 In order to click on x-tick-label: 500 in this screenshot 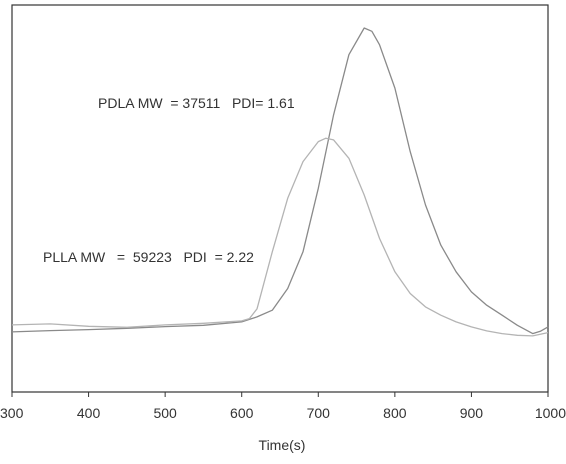, I will do `click(165, 413)`.